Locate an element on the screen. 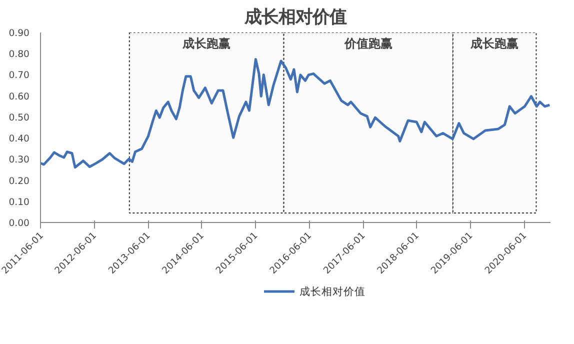  y-tick-label: 0.60 is located at coordinates (19, 96).